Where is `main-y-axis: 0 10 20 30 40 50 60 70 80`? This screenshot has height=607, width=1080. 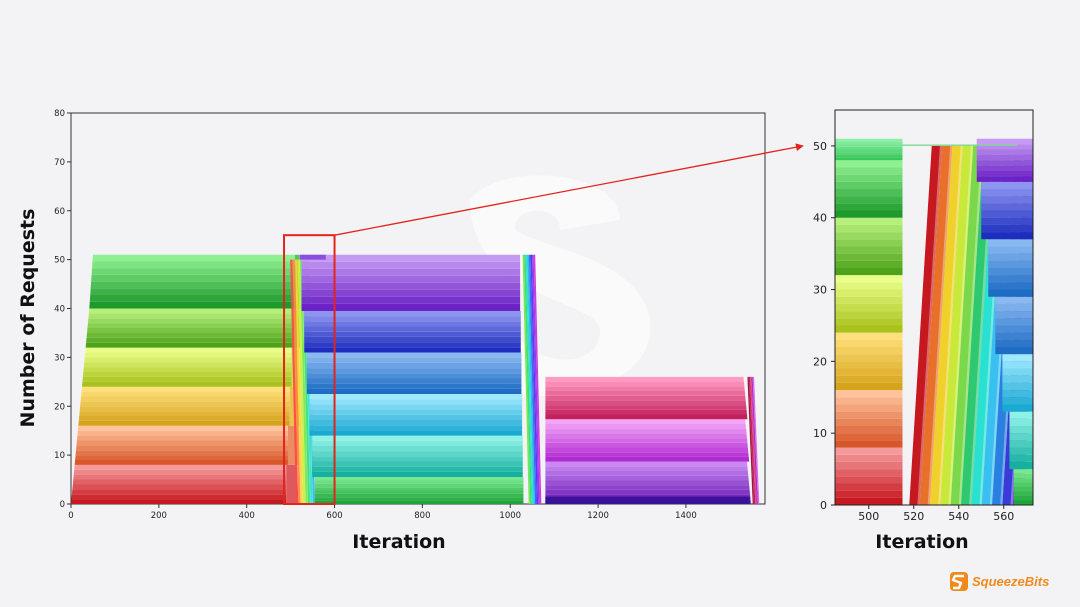
main-y-axis: 0 10 20 30 40 50 60 70 80 is located at coordinates (62, 309).